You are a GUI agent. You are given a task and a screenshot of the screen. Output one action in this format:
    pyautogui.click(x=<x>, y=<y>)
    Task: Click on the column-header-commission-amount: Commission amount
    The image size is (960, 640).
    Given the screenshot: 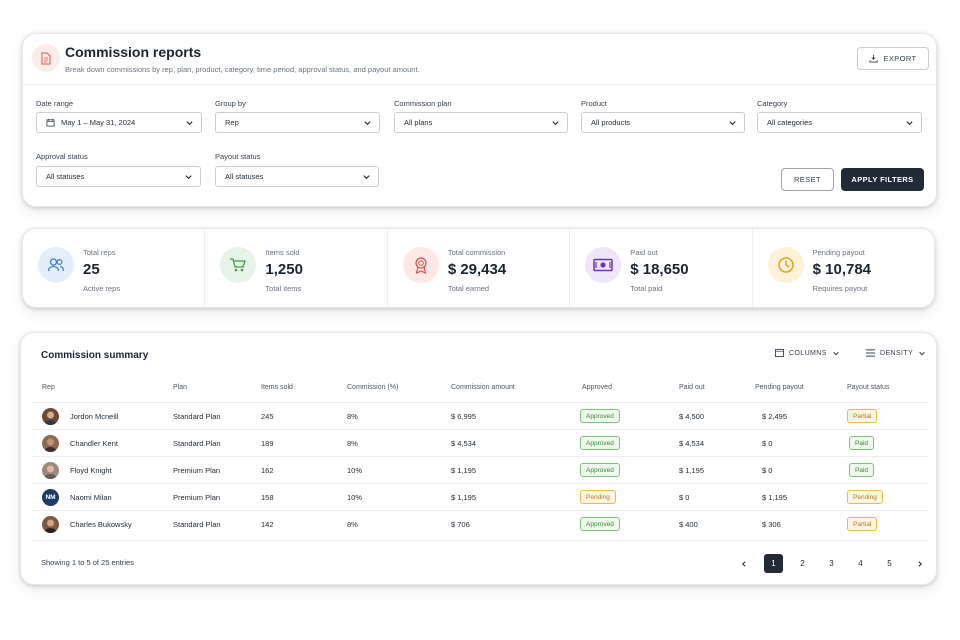 What is the action you would take?
    pyautogui.click(x=483, y=387)
    